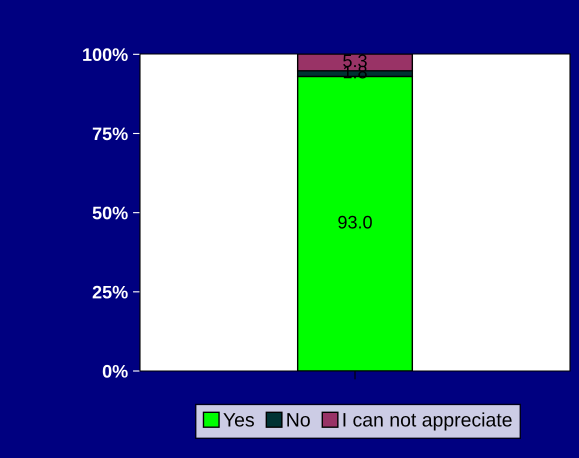 The image size is (579, 458). What do you see at coordinates (238, 420) in the screenshot?
I see `legend-label: Yes` at bounding box center [238, 420].